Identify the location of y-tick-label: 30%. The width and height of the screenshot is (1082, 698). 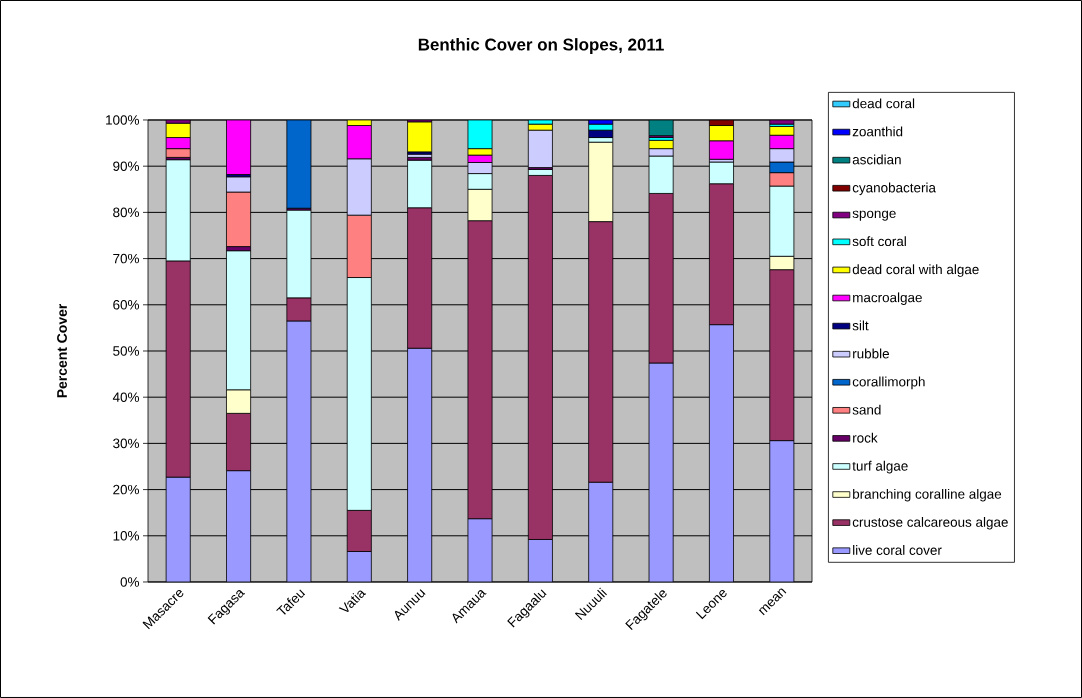
(126, 443).